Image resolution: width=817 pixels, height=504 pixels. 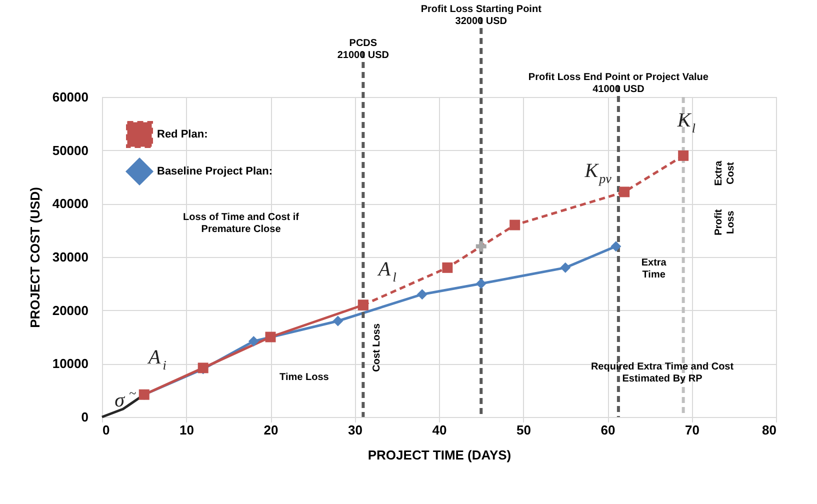 I want to click on annotation: σ~, so click(x=125, y=398).